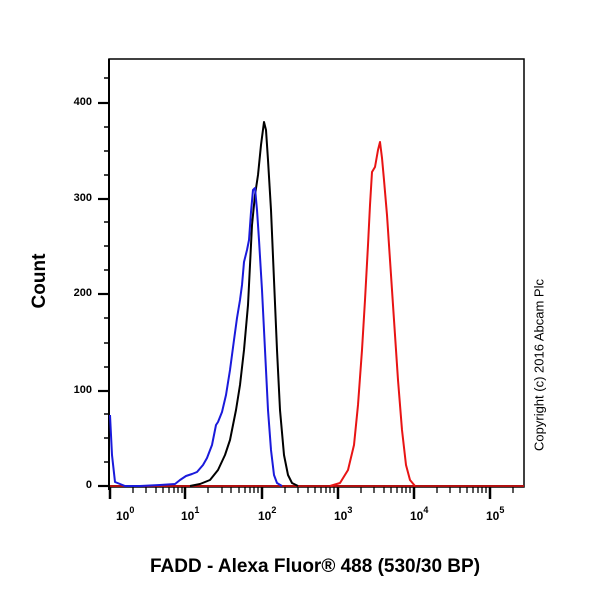 The height and width of the screenshot is (600, 600). Describe the element at coordinates (88, 485) in the screenshot. I see `y-tick-label: 0` at that location.